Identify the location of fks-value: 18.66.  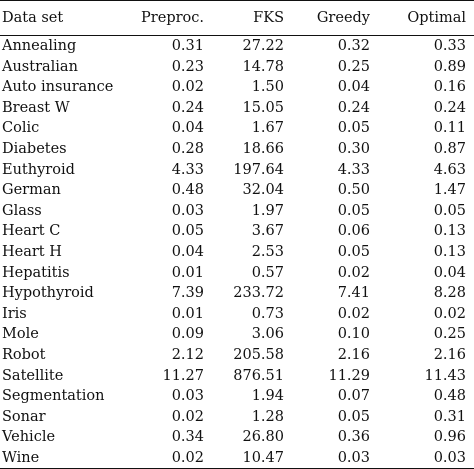
(263, 148).